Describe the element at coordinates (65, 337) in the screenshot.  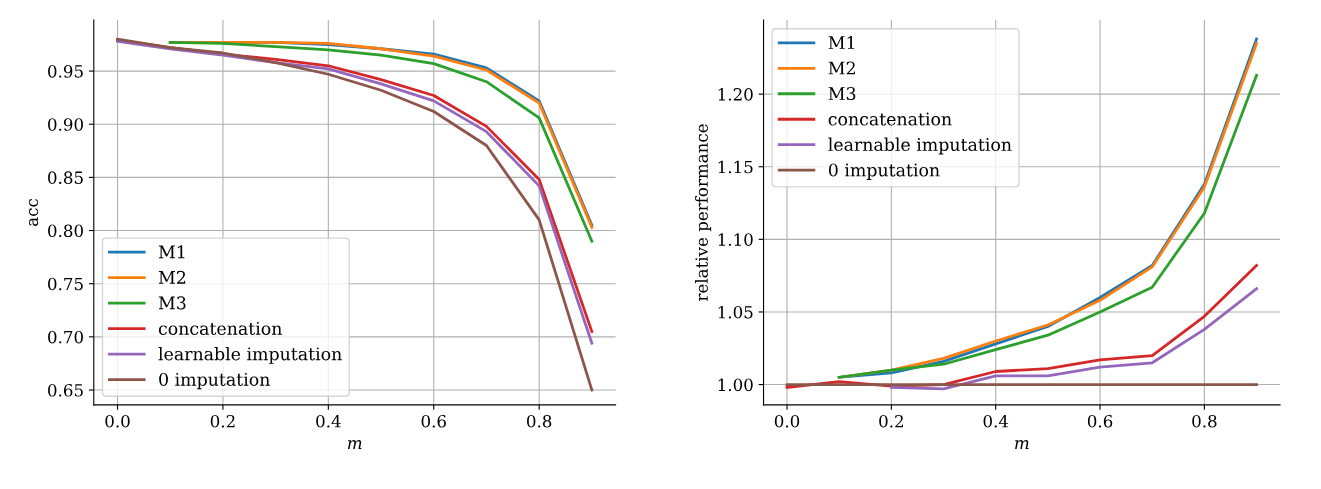
I see `y-tick-label: 0.70` at that location.